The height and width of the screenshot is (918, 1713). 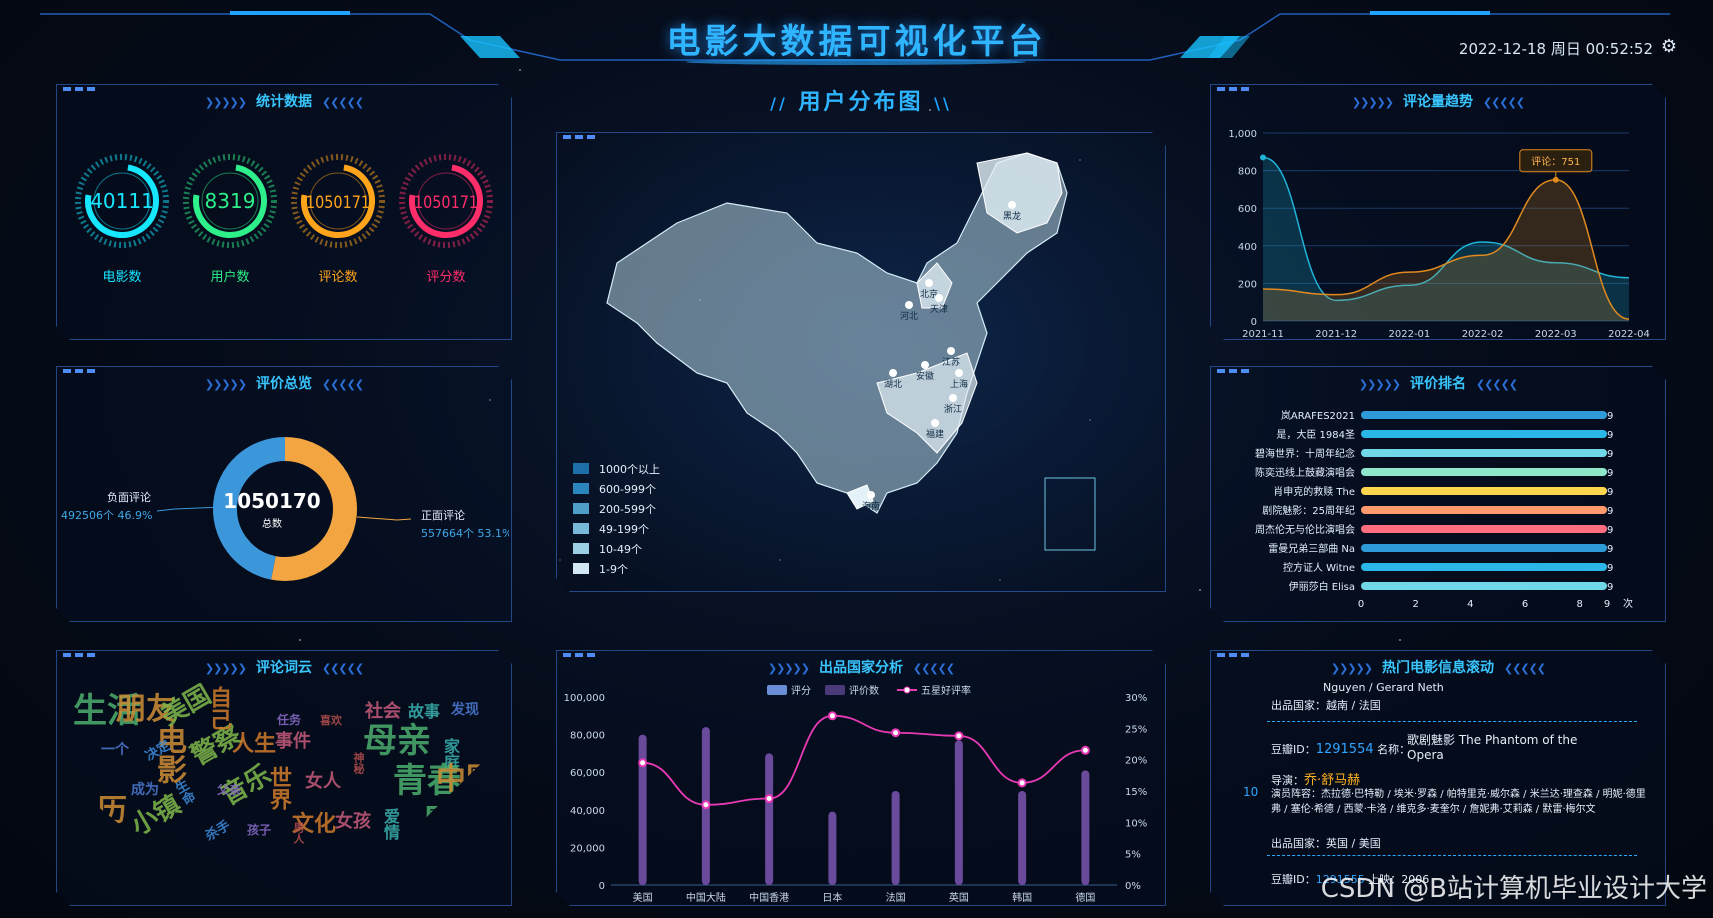 What do you see at coordinates (254, 744) in the screenshot?
I see `cloud-word: 人生` at bounding box center [254, 744].